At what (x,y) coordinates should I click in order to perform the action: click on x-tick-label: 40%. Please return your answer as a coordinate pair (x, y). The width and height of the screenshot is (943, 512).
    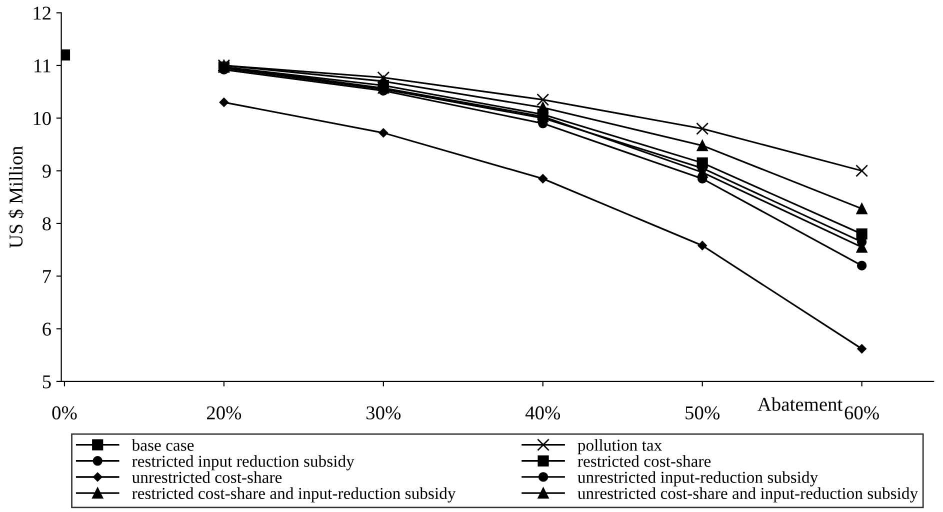
    Looking at the image, I should click on (542, 413).